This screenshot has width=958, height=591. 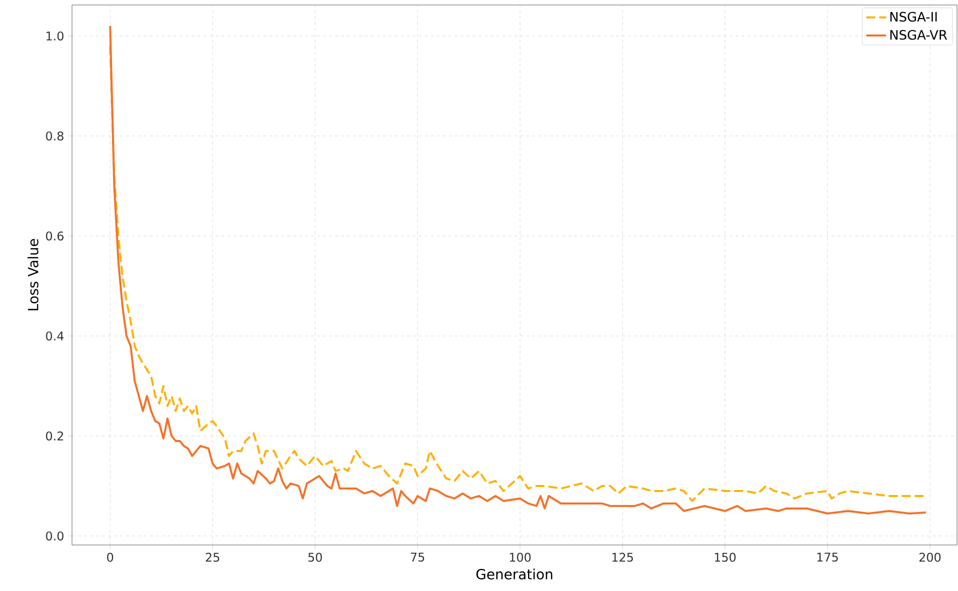 I want to click on legend-label: NSGA-VR, so click(x=919, y=35).